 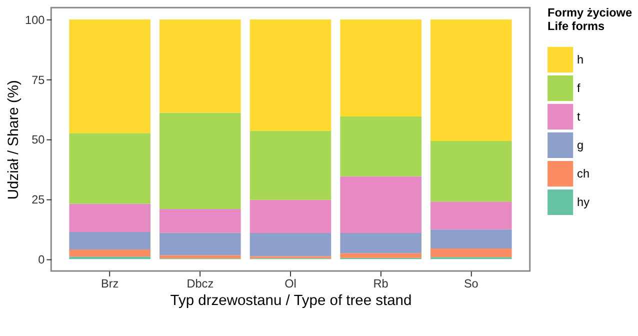 What do you see at coordinates (200, 283) in the screenshot?
I see `x-tick-label: Dbcz` at bounding box center [200, 283].